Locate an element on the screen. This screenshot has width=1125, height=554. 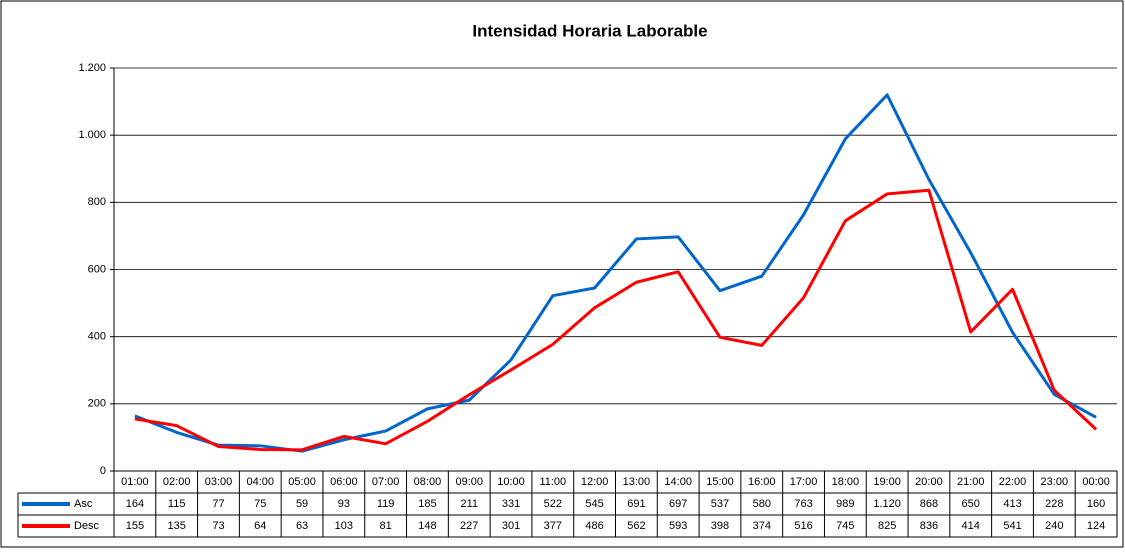
x-tick-label: 22:00 is located at coordinates (1013, 482).